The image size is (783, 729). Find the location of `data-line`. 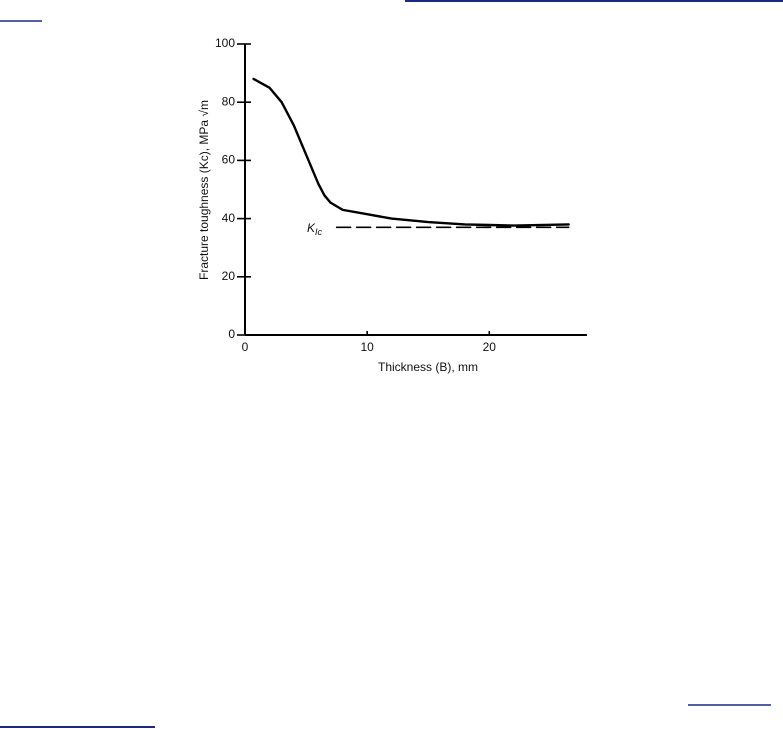

data-line is located at coordinates (411, 152).